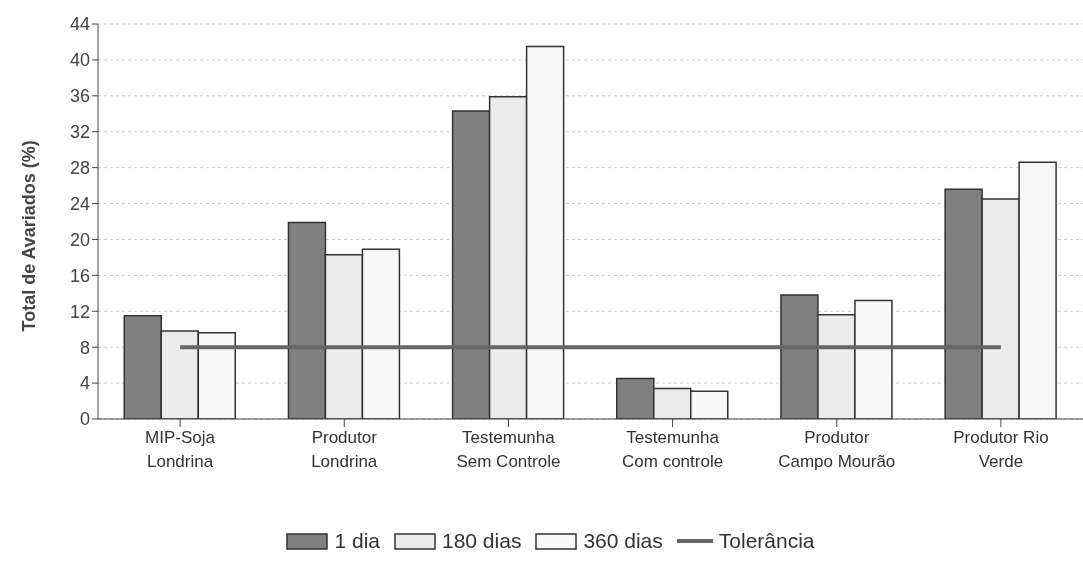  Describe the element at coordinates (79, 239) in the screenshot. I see `y-tick-label: 20` at that location.